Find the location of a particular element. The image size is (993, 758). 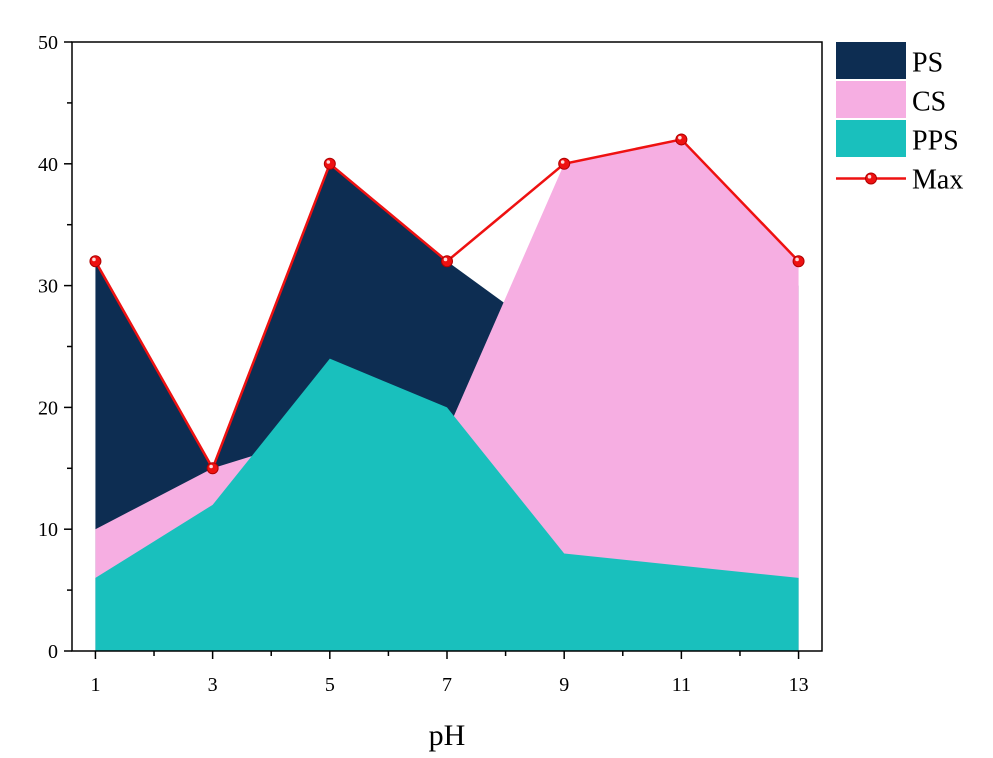

legend-label-cs: CS is located at coordinates (929, 102).